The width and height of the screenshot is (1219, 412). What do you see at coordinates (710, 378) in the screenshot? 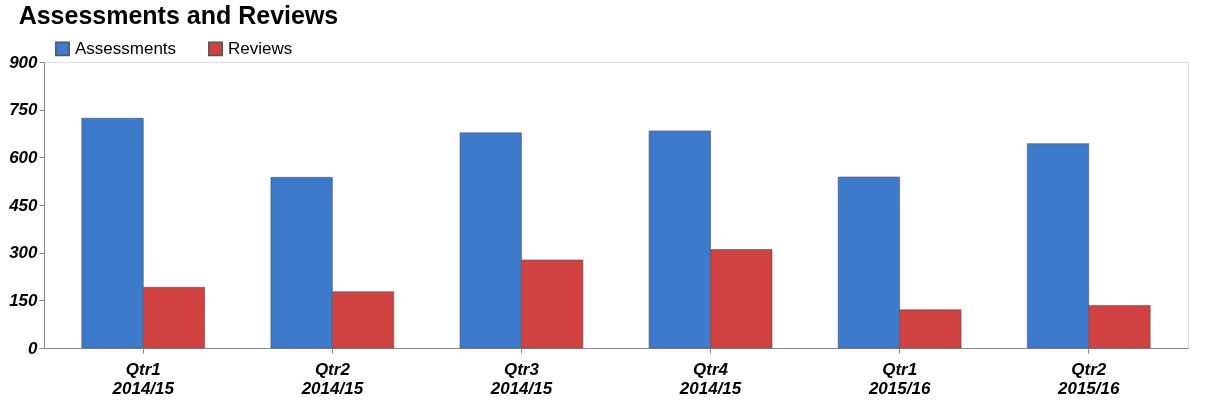
I see `x-tick-label: Qtr4 2014/15` at bounding box center [710, 378].